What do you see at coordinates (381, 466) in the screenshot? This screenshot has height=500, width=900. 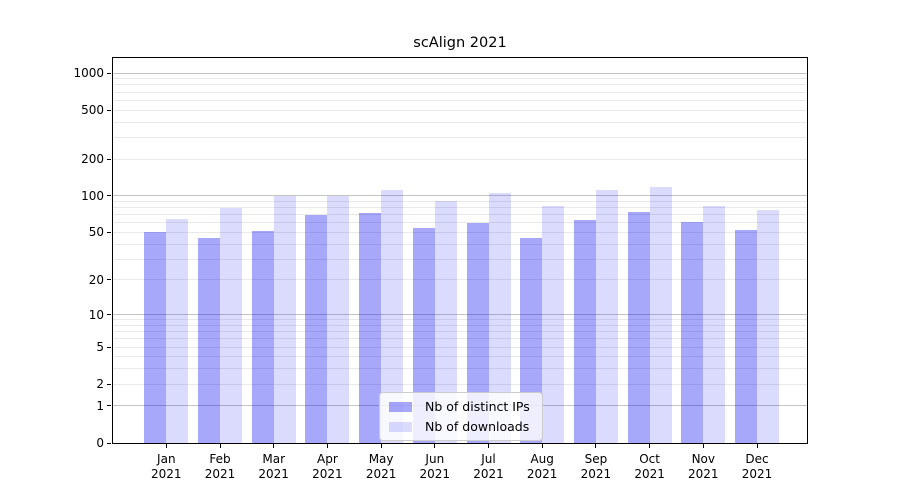 I see `x-tick-label-may: May 2021` at bounding box center [381, 466].